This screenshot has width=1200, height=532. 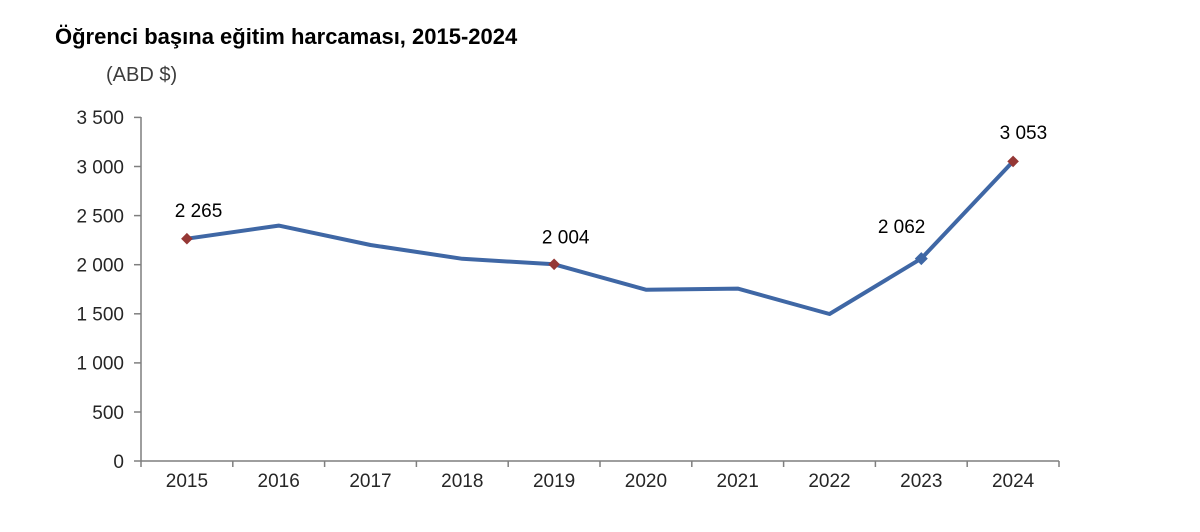 What do you see at coordinates (118, 462) in the screenshot?
I see `svg-text: 0` at bounding box center [118, 462].